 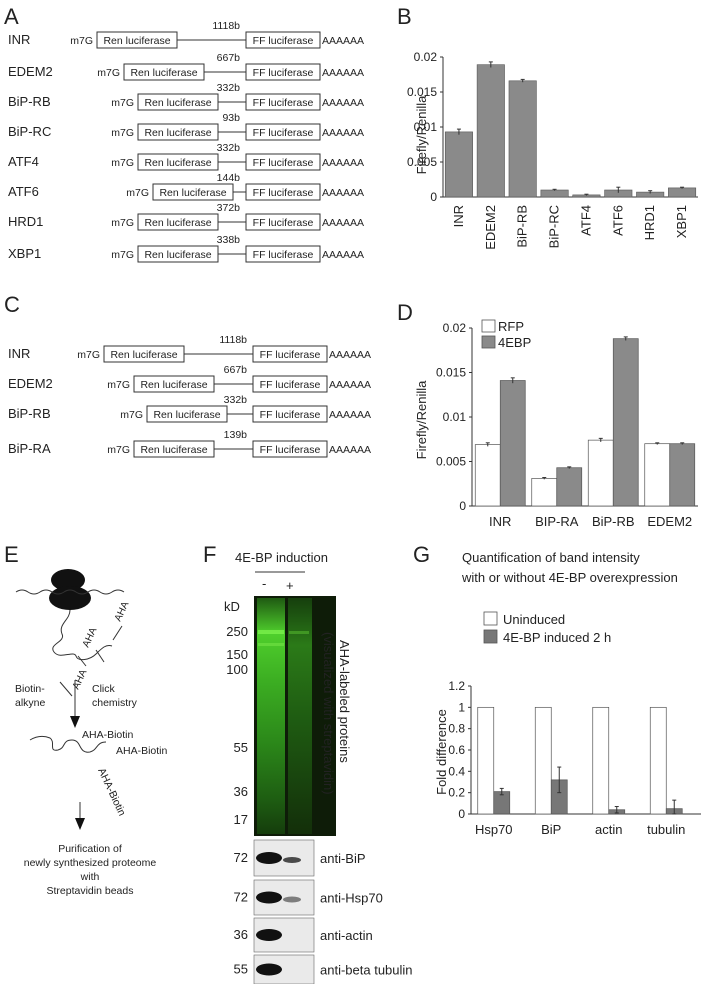 I want to click on y-tick-label: 0, so click(x=461, y=814).